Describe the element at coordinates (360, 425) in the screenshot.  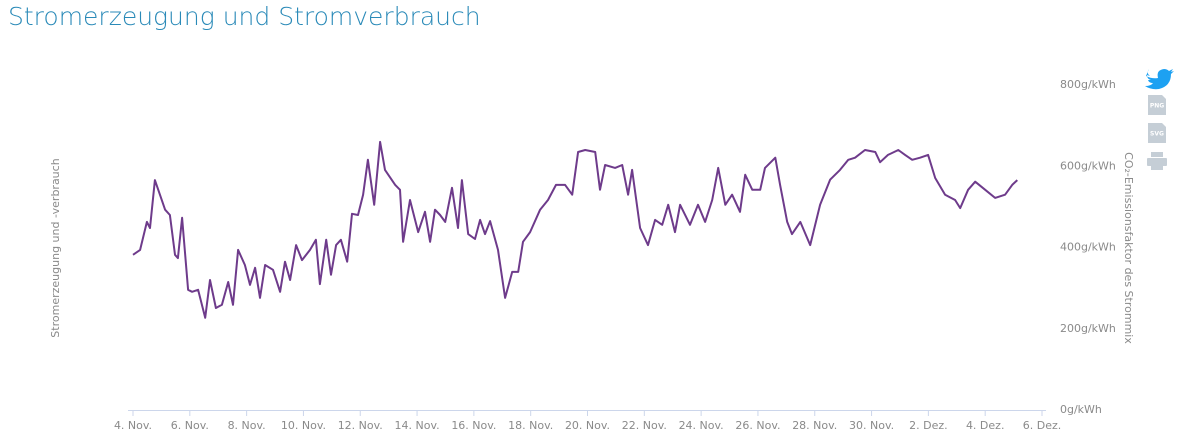
I see `x-tick-label: 12. Nov.` at that location.